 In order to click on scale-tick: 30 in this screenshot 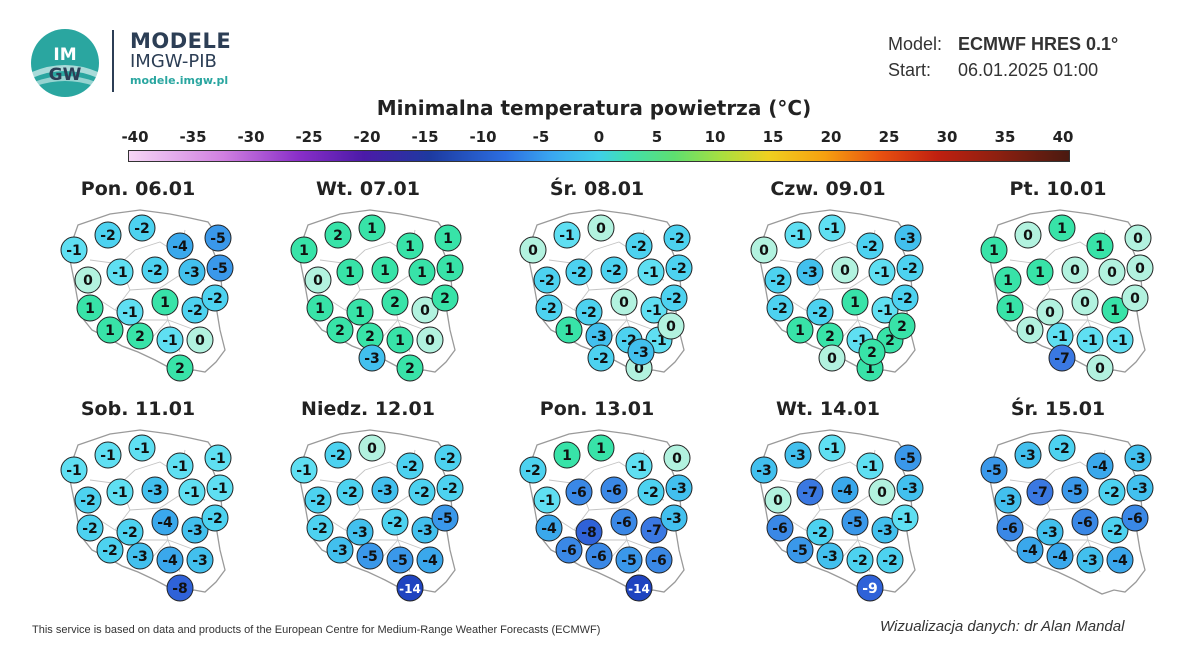, I will do `click(947, 137)`.